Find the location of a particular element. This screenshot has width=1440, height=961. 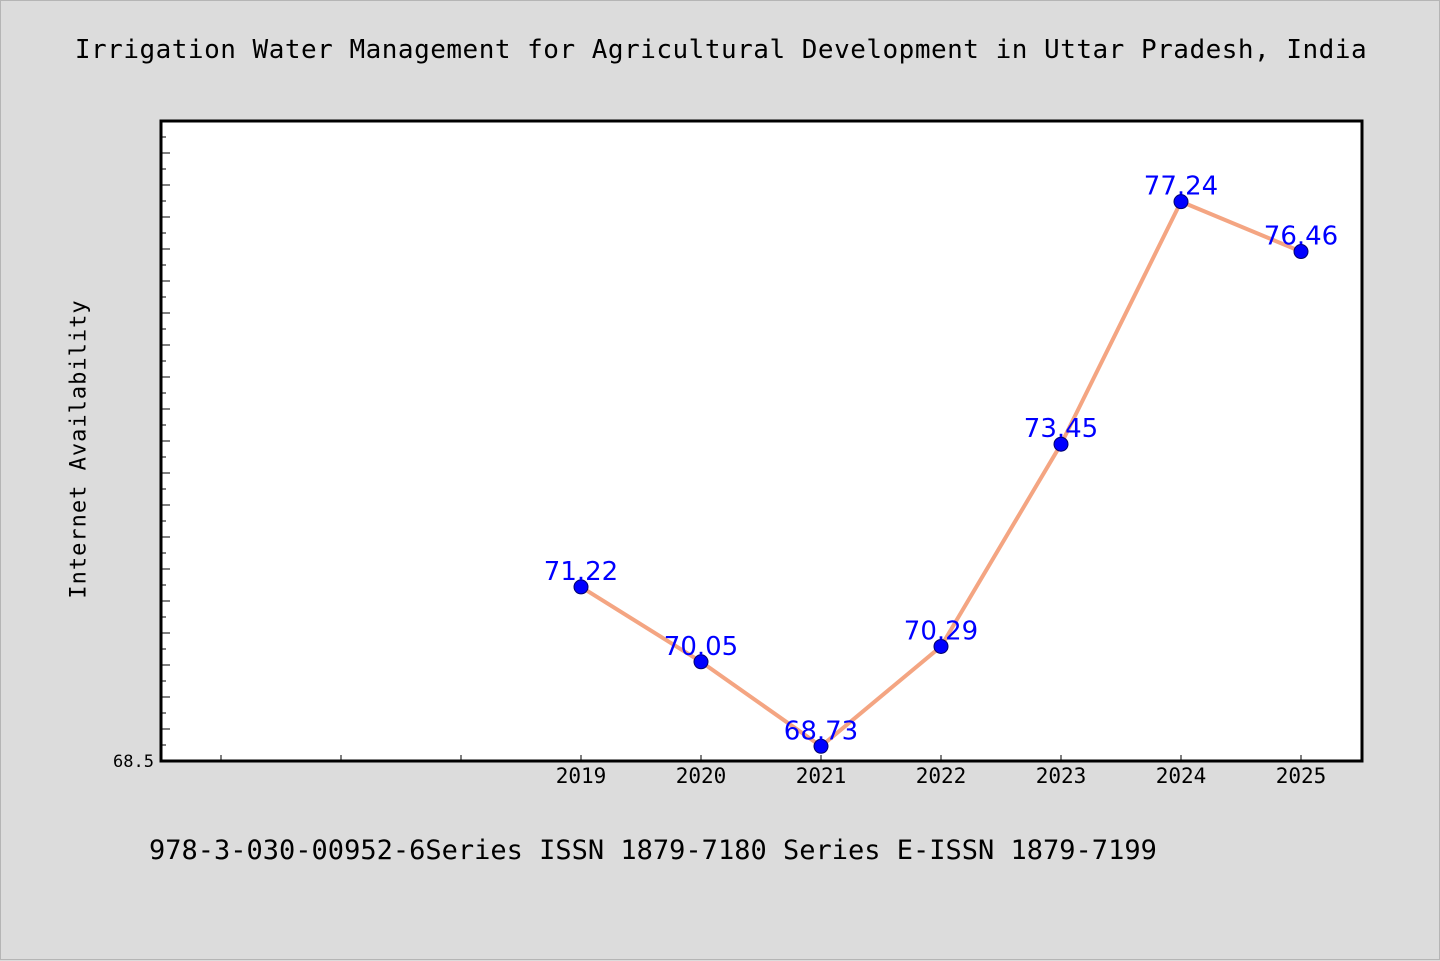

x-tick-label: 2022 is located at coordinates (941, 776).